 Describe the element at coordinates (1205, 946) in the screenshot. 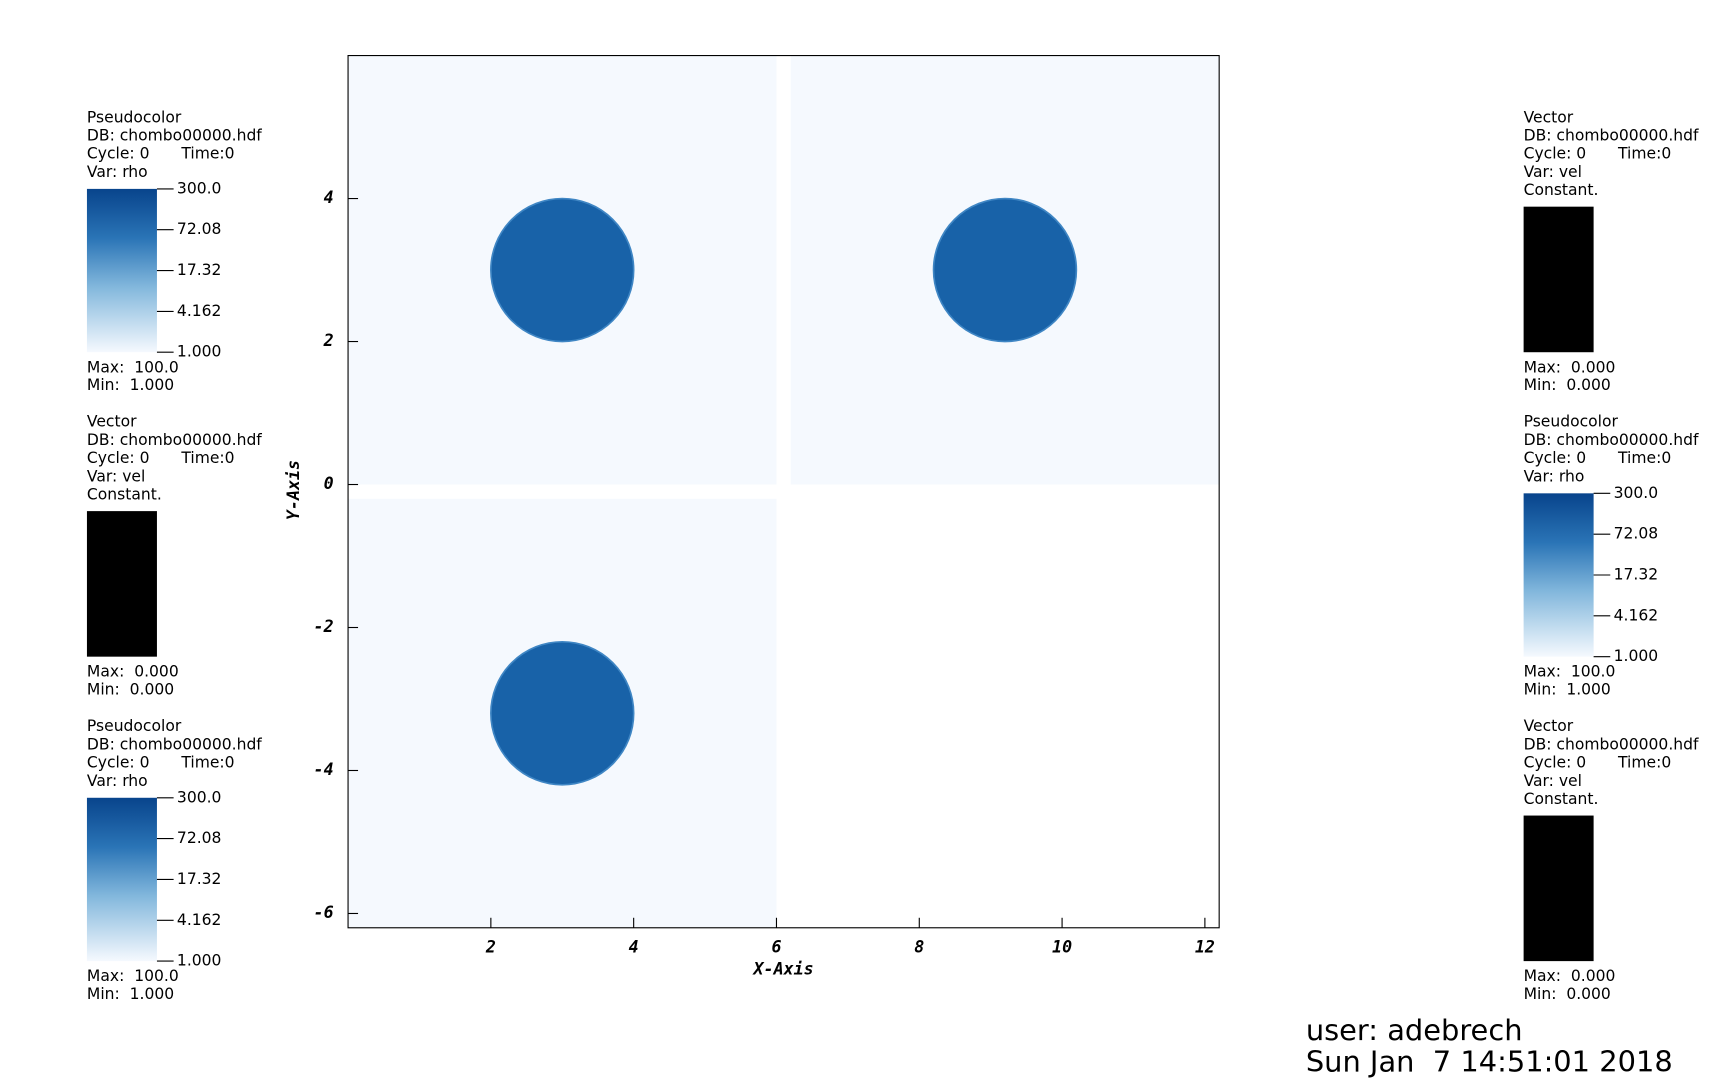

I see `x-tick-label: 12` at that location.